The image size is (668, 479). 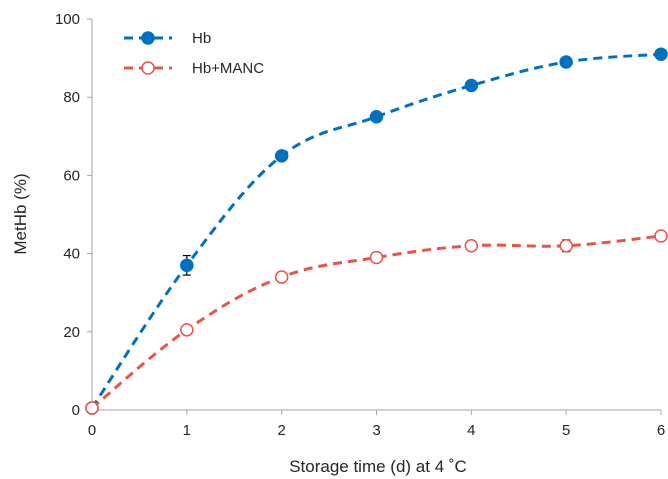 What do you see at coordinates (281, 430) in the screenshot?
I see `x-tick-label: 2` at bounding box center [281, 430].